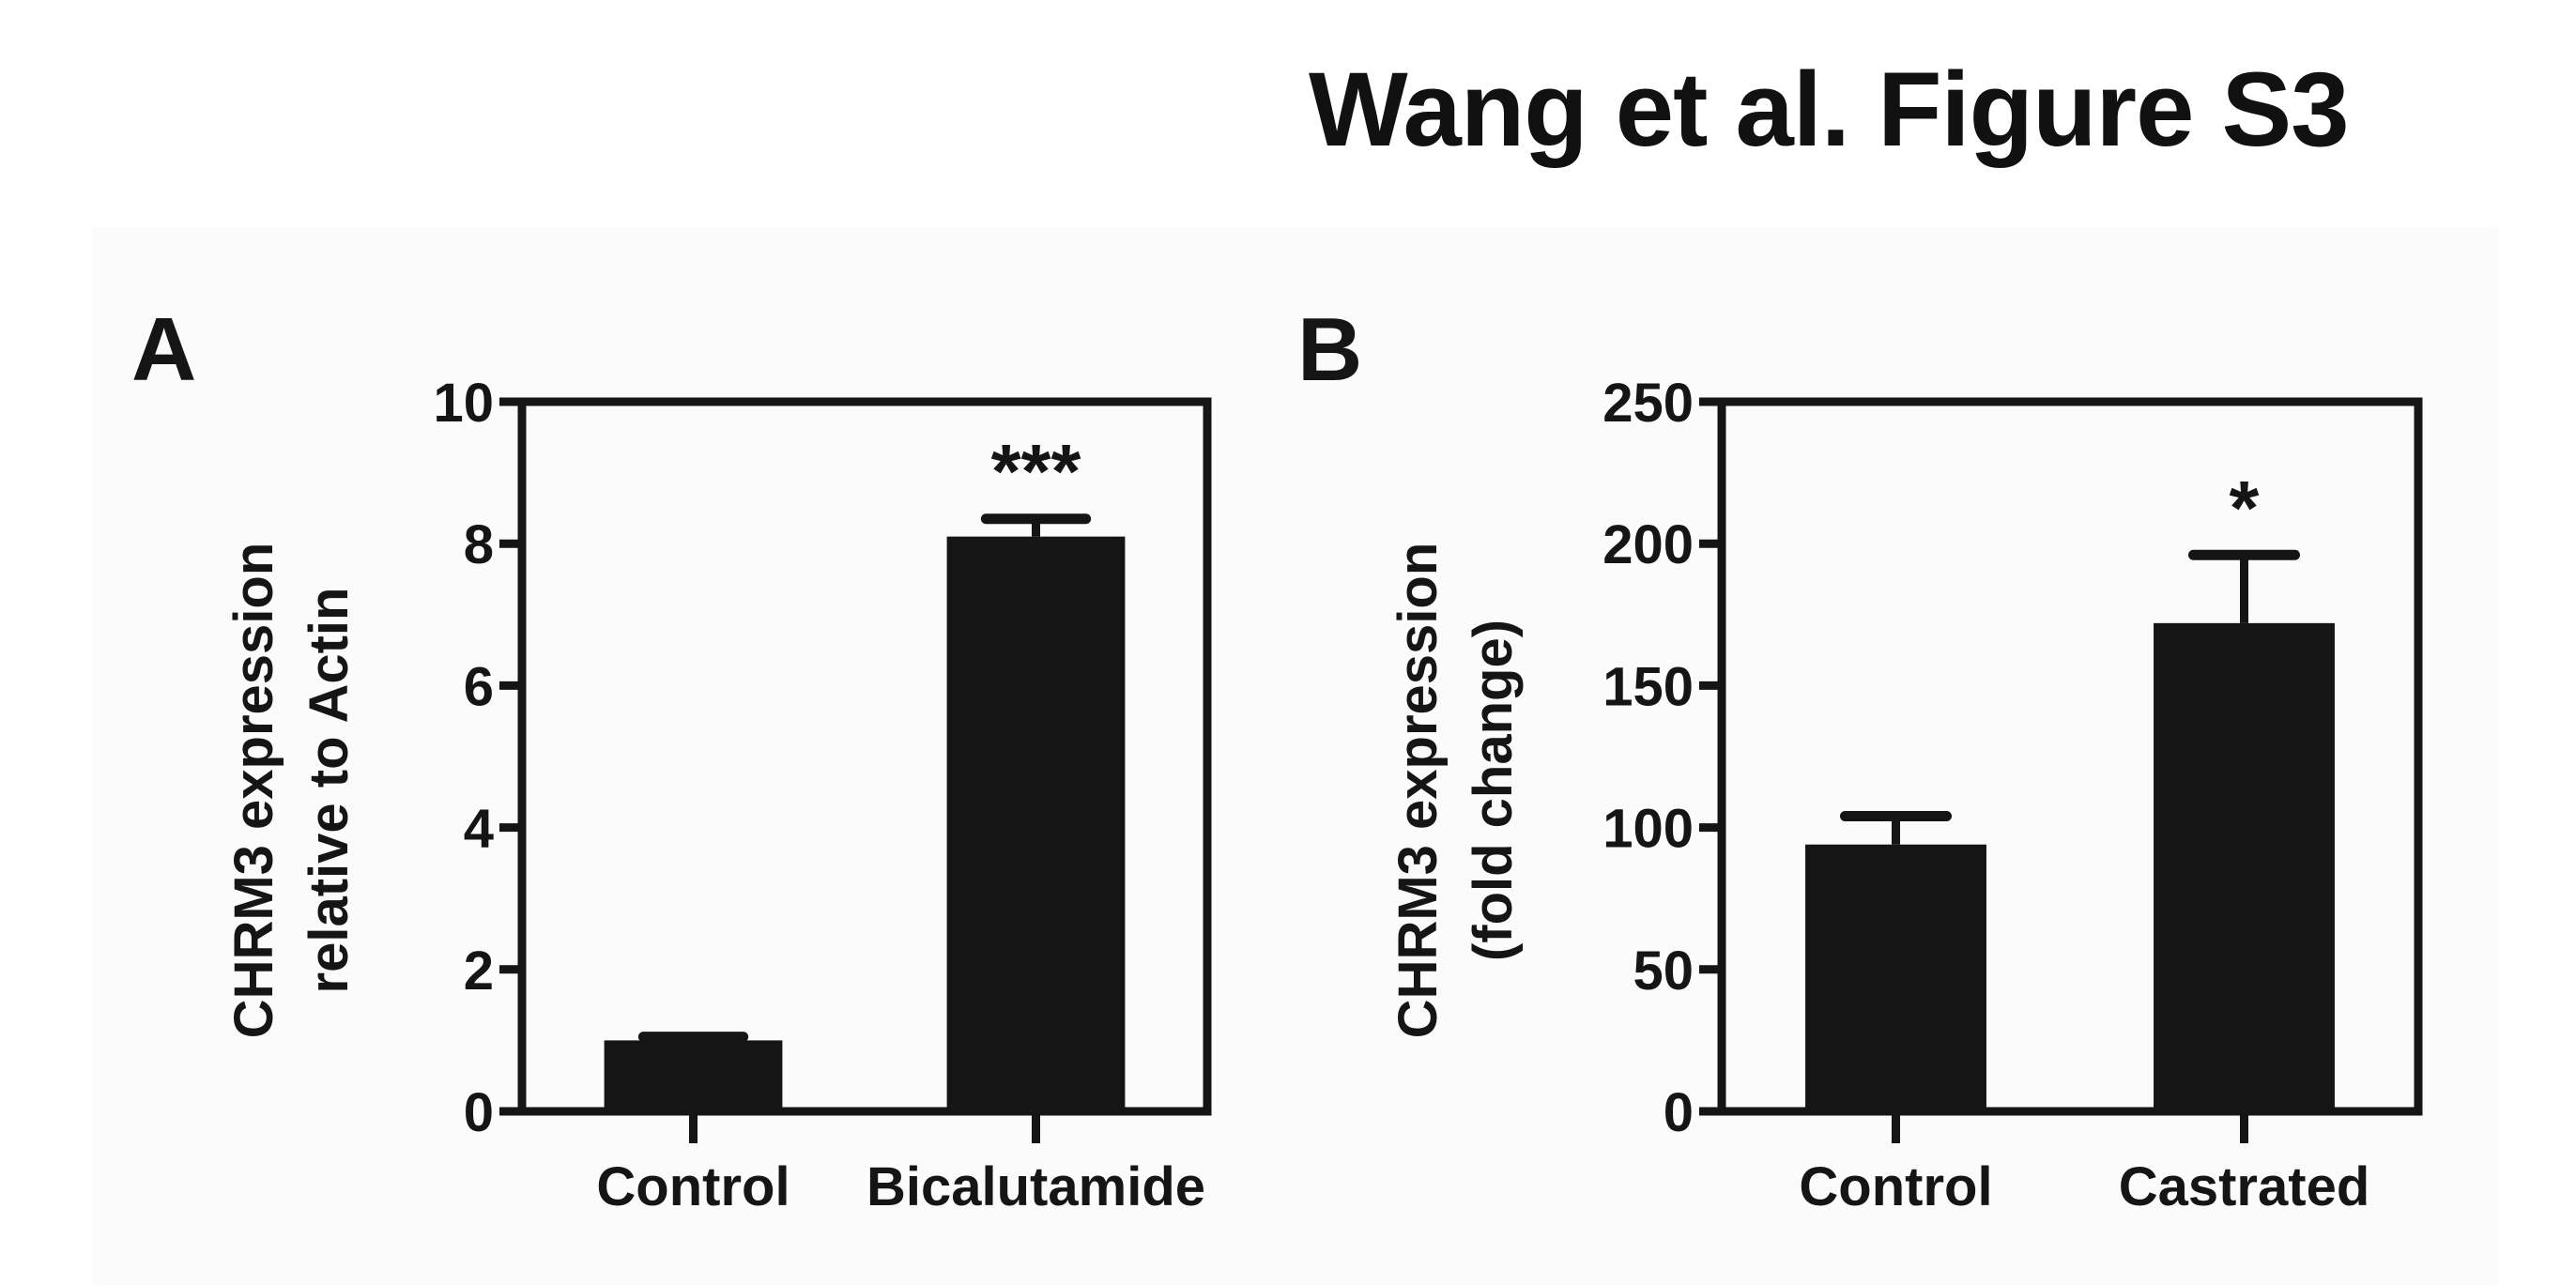 This screenshot has height=1285, width=2576. I want to click on panel-label-a: A, so click(164, 349).